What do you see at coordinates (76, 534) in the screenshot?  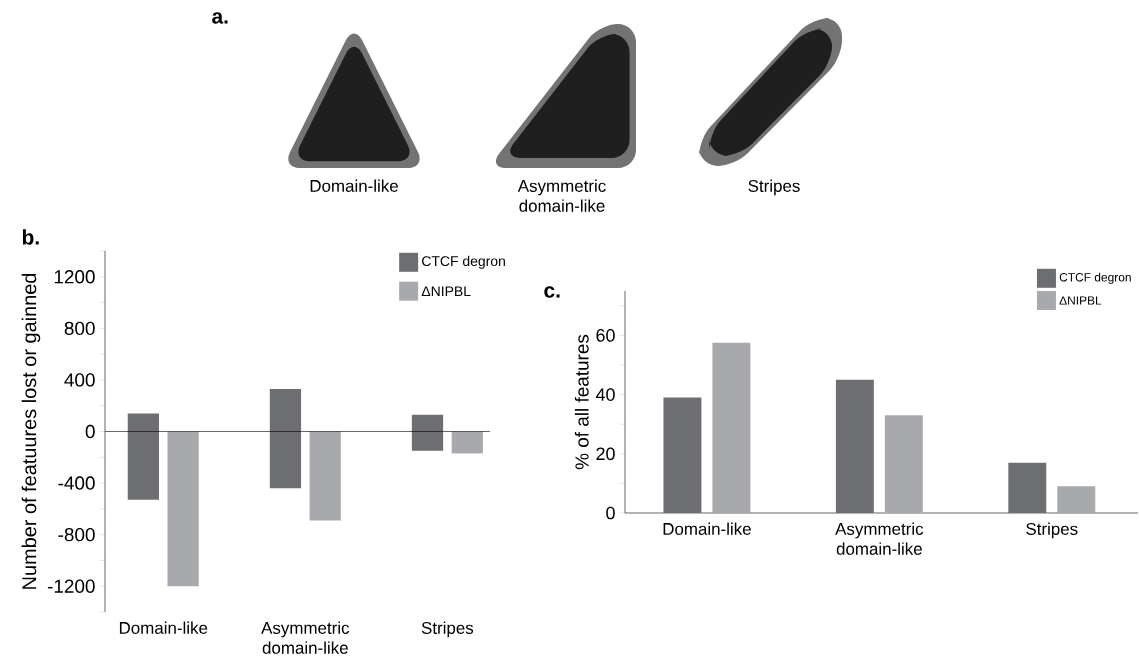 I see `y-tick-label: -800` at bounding box center [76, 534].